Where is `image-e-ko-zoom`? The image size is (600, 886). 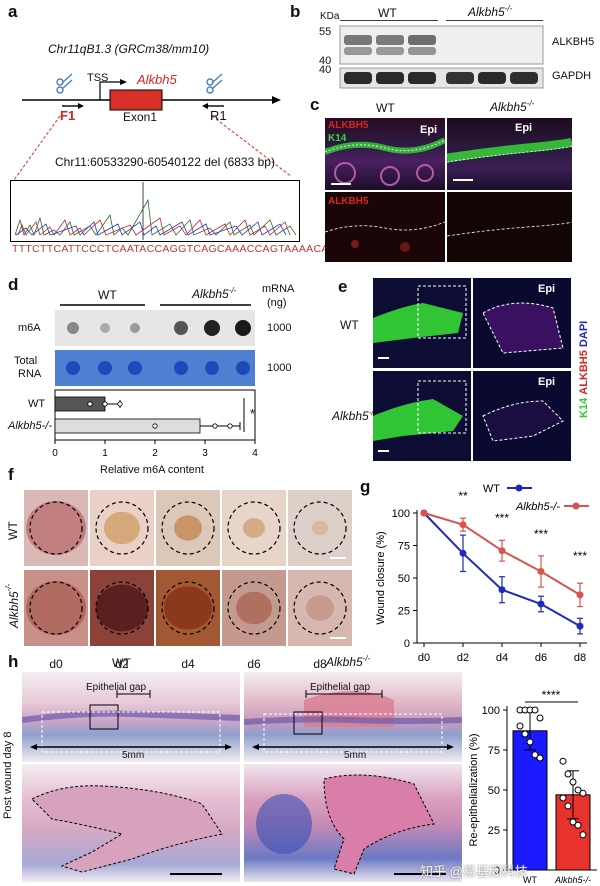 image-e-ko-zoom is located at coordinates (522, 416).